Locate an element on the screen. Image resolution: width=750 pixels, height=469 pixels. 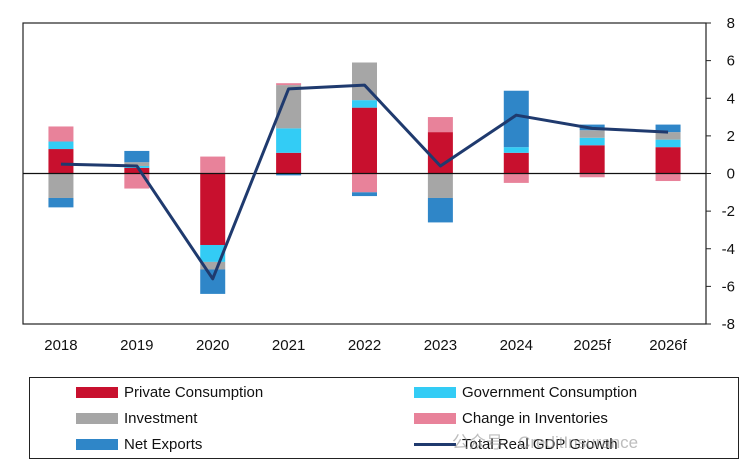
bar-segment-private-consumption-2021 is located at coordinates (289, 163).